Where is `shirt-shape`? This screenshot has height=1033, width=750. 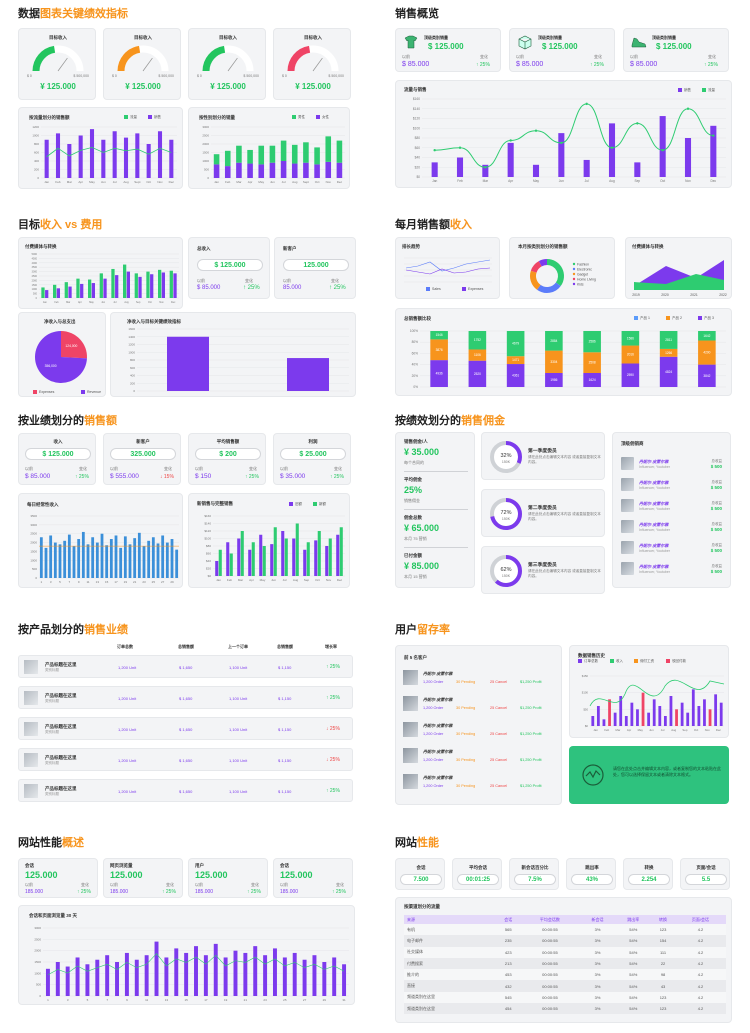
shirt-shape is located at coordinates (411, 42).